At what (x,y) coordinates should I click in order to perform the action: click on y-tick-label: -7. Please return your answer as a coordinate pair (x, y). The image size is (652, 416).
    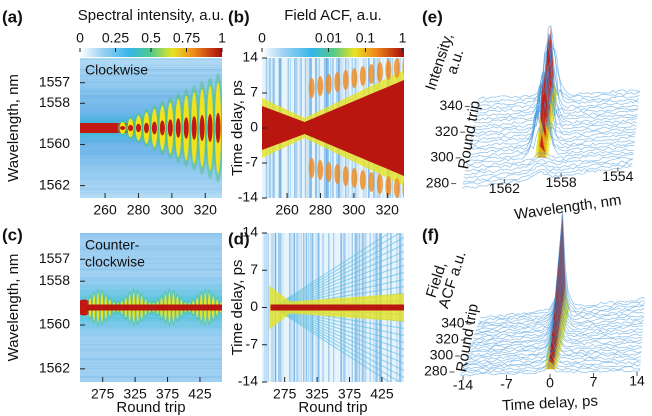
    Looking at the image, I should click on (252, 343).